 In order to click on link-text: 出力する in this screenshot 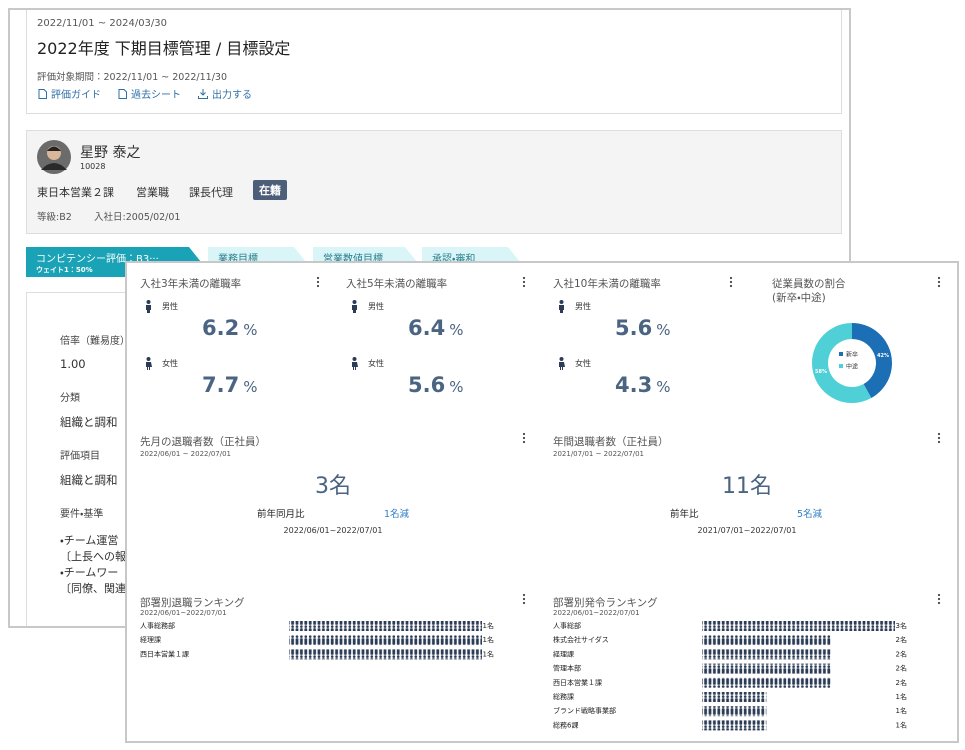, I will do `click(232, 95)`.